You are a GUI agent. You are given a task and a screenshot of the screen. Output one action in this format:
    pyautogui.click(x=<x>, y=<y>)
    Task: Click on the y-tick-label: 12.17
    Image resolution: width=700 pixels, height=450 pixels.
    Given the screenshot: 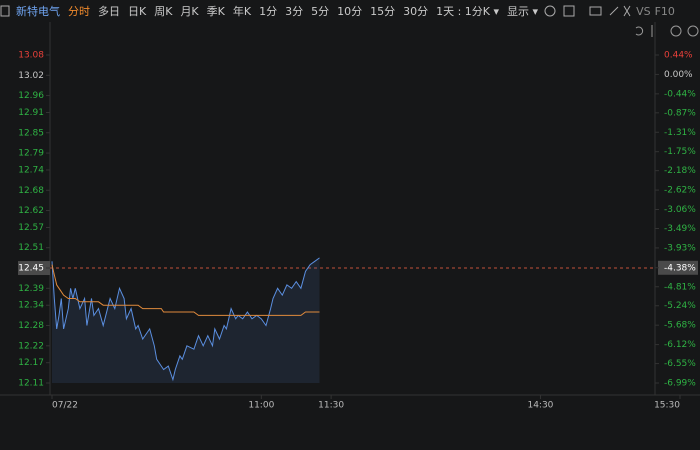 What is the action you would take?
    pyautogui.click(x=31, y=363)
    